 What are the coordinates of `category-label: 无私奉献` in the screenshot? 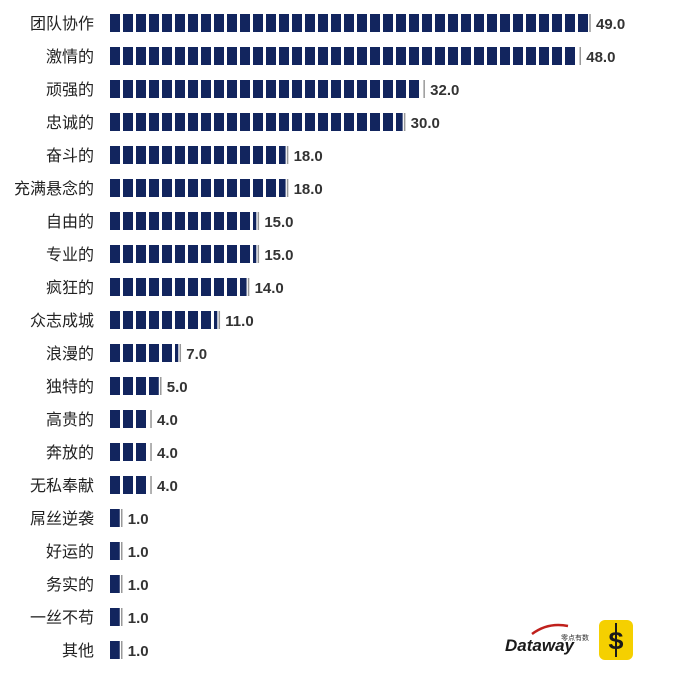 It's located at (62, 485).